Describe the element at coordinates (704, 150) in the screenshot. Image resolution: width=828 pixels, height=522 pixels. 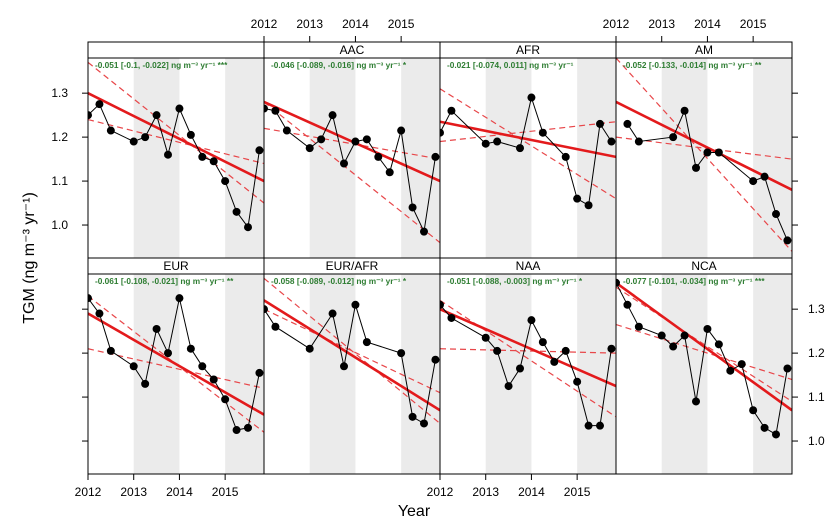
I see `panel-4: AM -0.052 [-0.133, -0.014] ng m⁻³ yr⁻¹ **` at that location.